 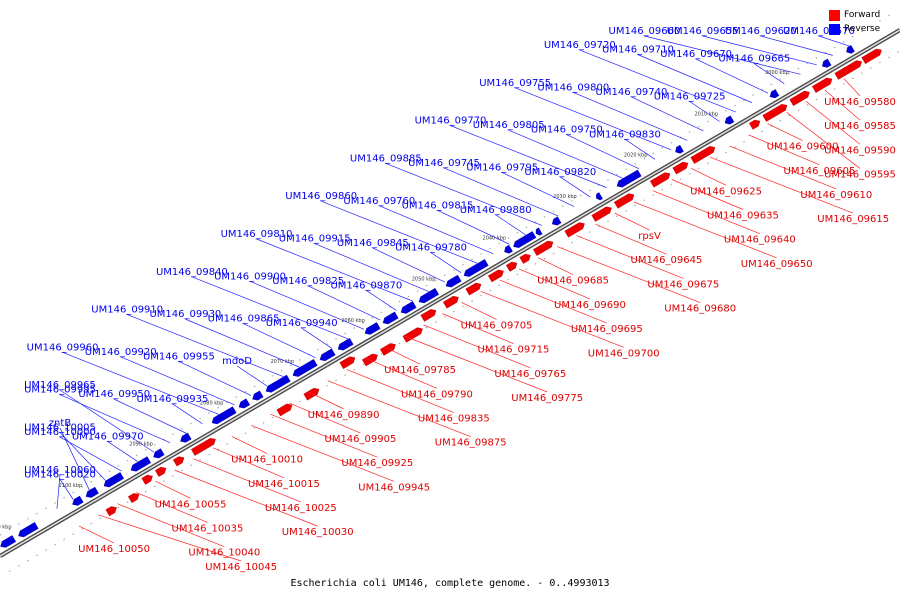 I want to click on forward-gene-label: UM146_10035, so click(x=208, y=528).